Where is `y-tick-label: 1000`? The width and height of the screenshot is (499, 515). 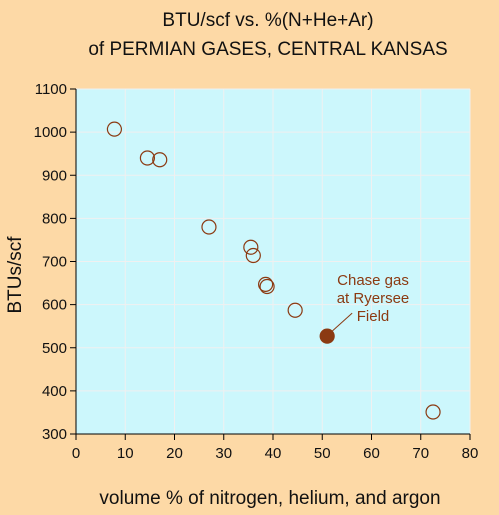
y-tick-label: 1000 is located at coordinates (50, 132).